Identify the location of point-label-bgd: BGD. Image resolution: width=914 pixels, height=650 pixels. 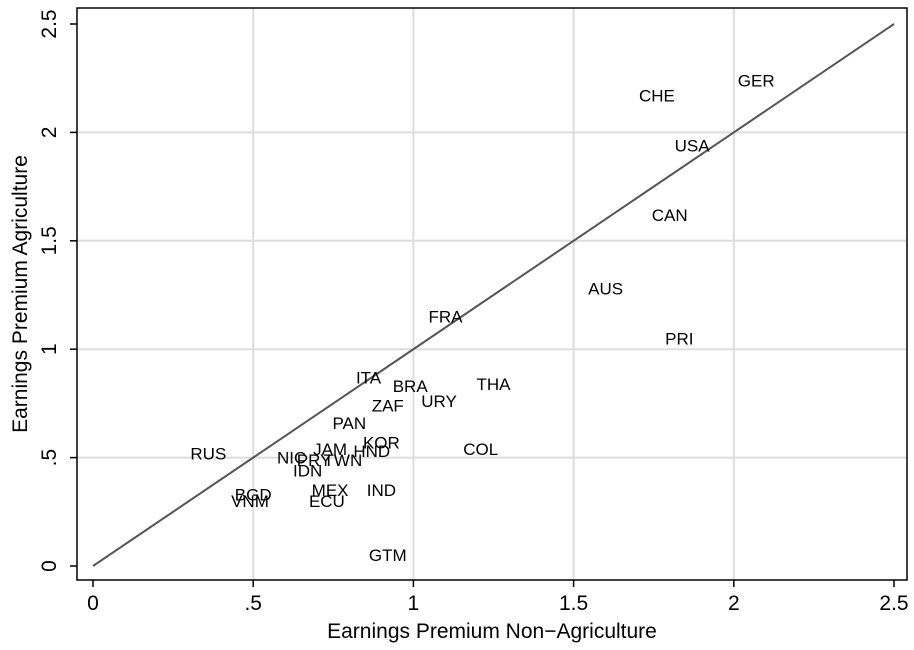
(253, 494).